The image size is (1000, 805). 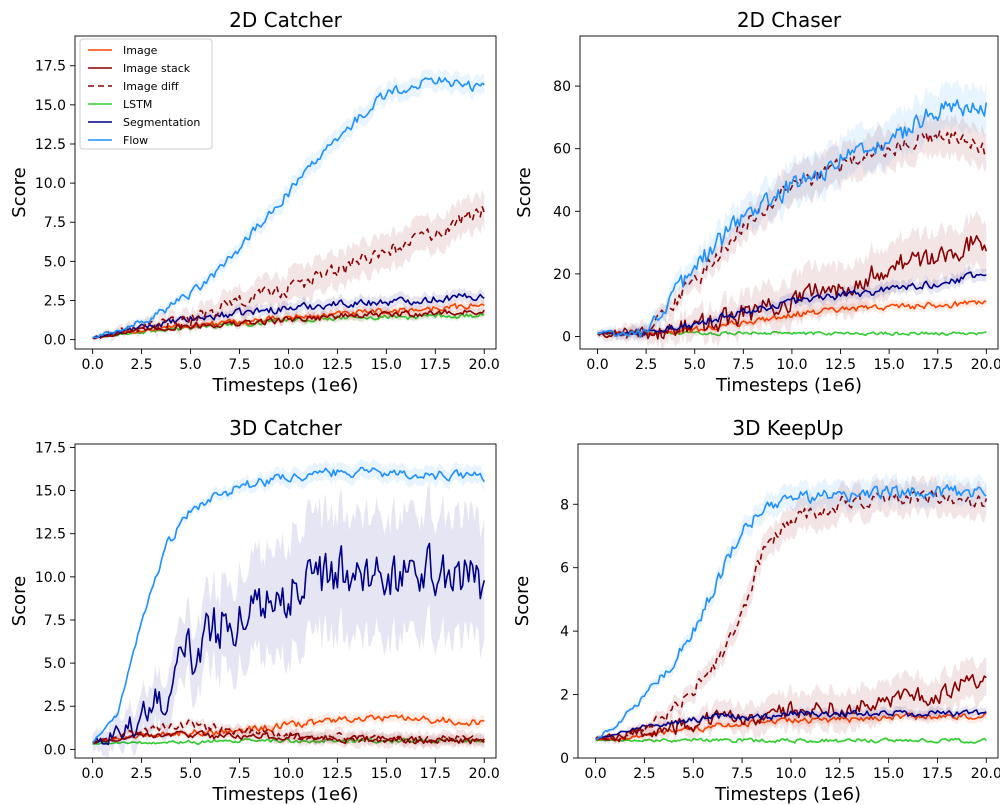 What do you see at coordinates (789, 20) in the screenshot?
I see `chart-title: 2D Chaser` at bounding box center [789, 20].